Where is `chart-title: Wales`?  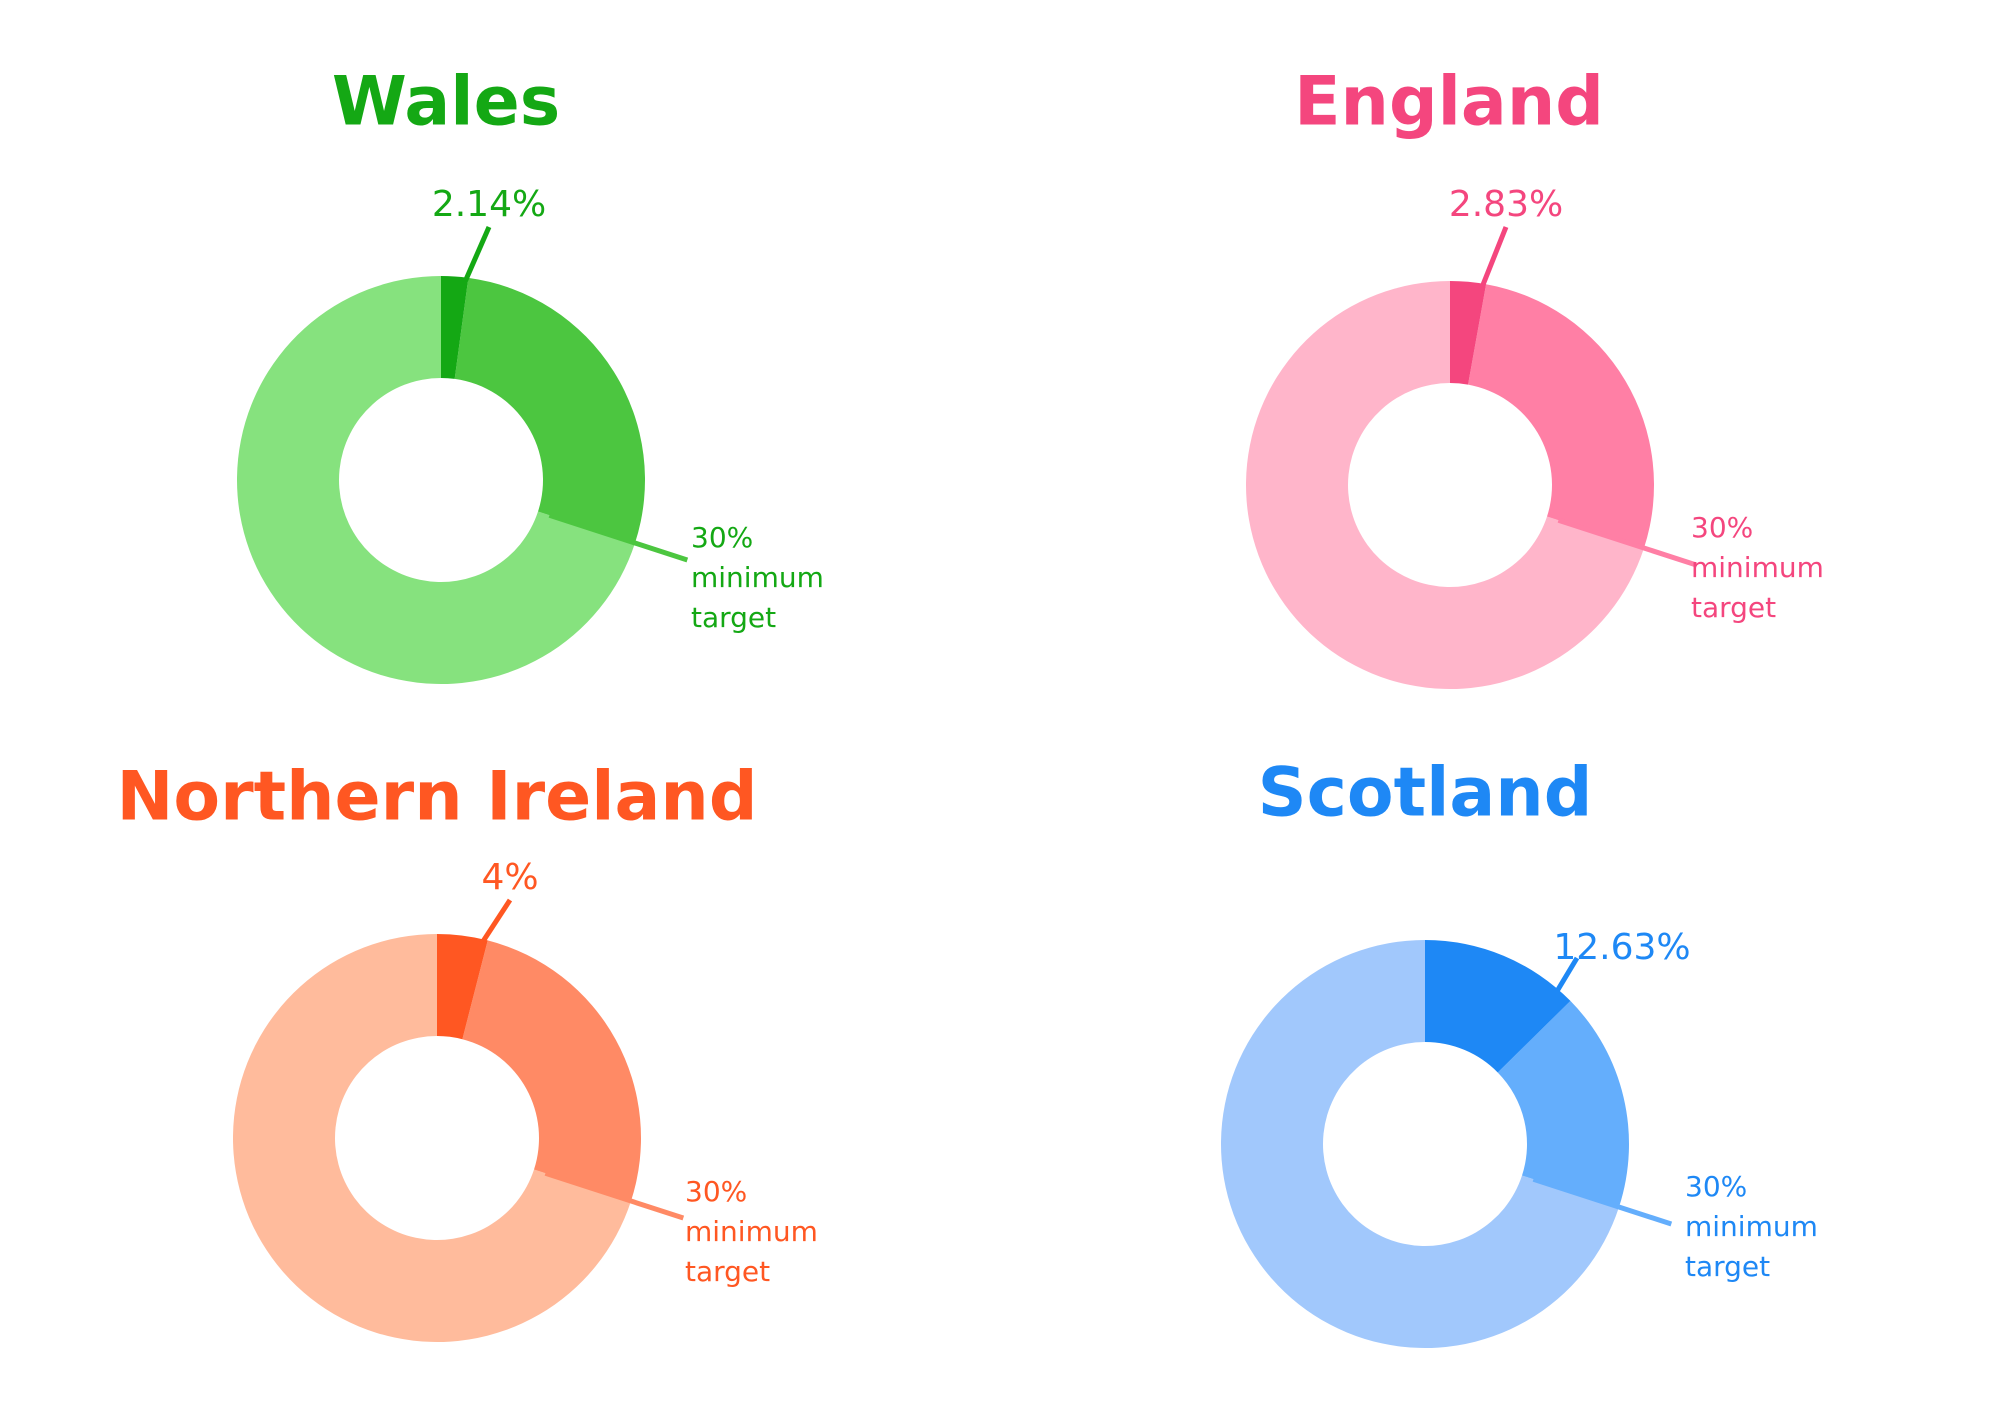
chart-title: Wales is located at coordinates (446, 102).